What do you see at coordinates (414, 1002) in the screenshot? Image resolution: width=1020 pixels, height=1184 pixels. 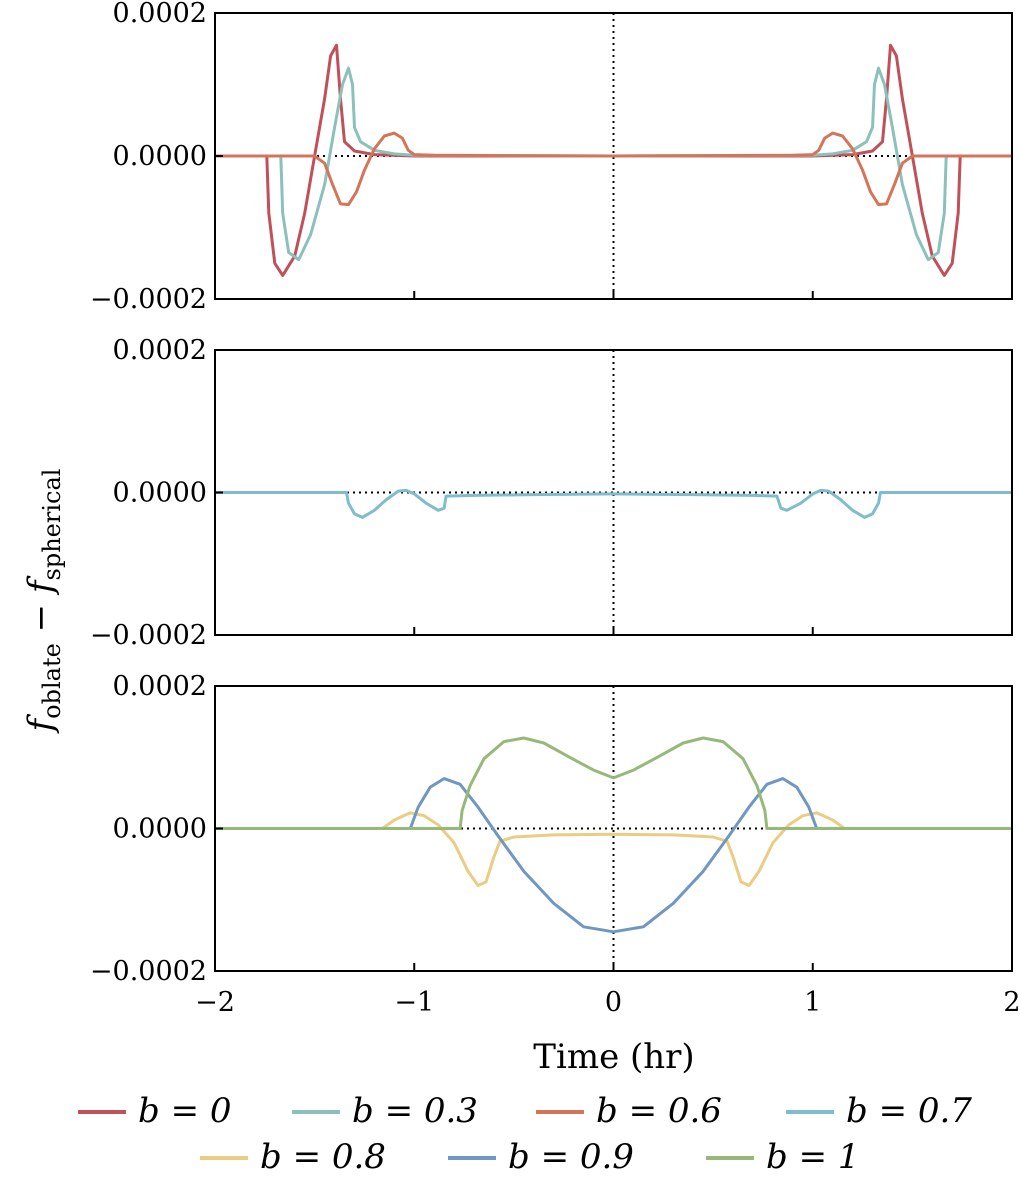 I see `x-tick-label: −1` at bounding box center [414, 1002].